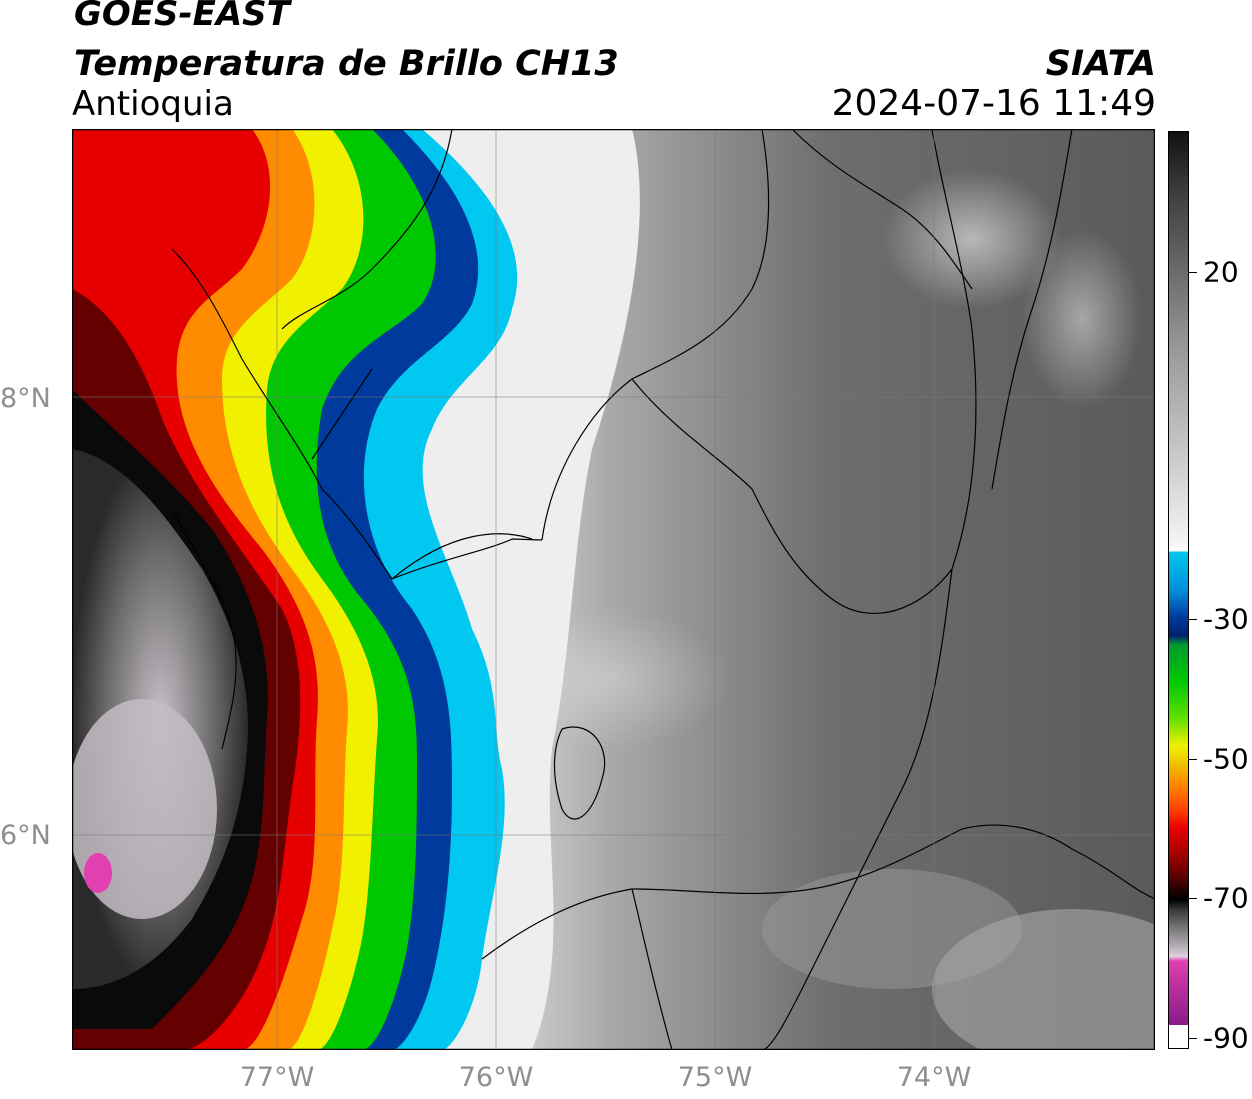 The height and width of the screenshot is (1099, 1252). What do you see at coordinates (1178, 590) in the screenshot?
I see `temperature-colorbar` at bounding box center [1178, 590].